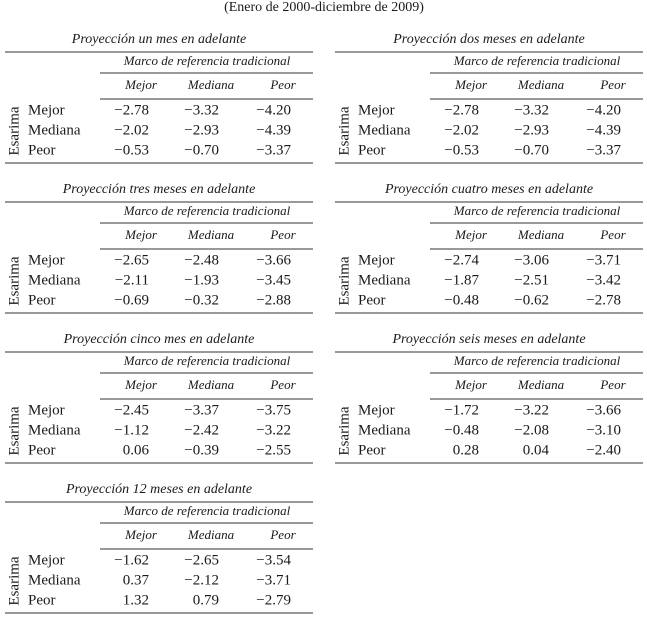 This screenshot has width=647, height=617. Describe the element at coordinates (488, 339) in the screenshot. I see `panel-title: Proyección seis meses en adelante` at that location.